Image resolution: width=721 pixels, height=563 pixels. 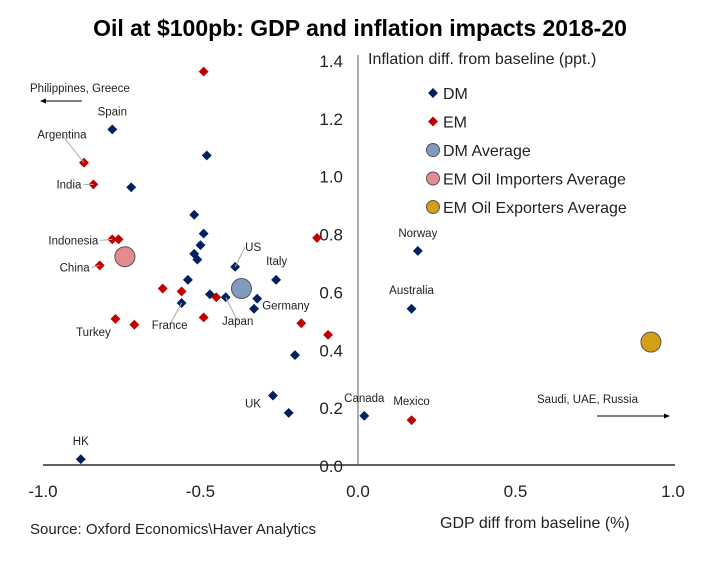 I want to click on em-oil-exporters-average-point, so click(x=651, y=342).